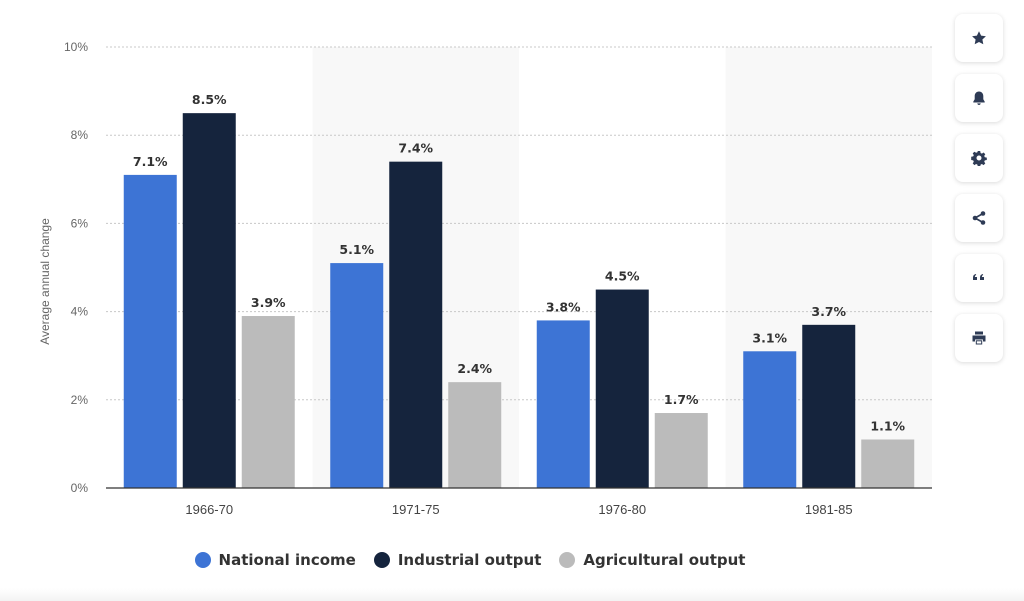 The width and height of the screenshot is (1024, 601). What do you see at coordinates (474, 368) in the screenshot?
I see `data-label: 2.4%` at bounding box center [474, 368].